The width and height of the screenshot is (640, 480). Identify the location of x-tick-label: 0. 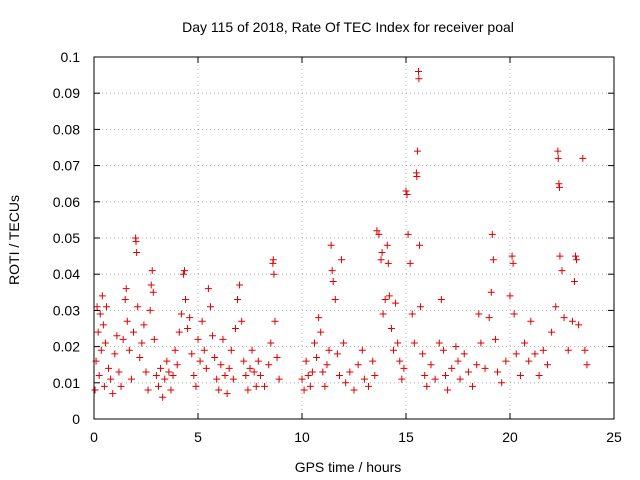
(94, 437).